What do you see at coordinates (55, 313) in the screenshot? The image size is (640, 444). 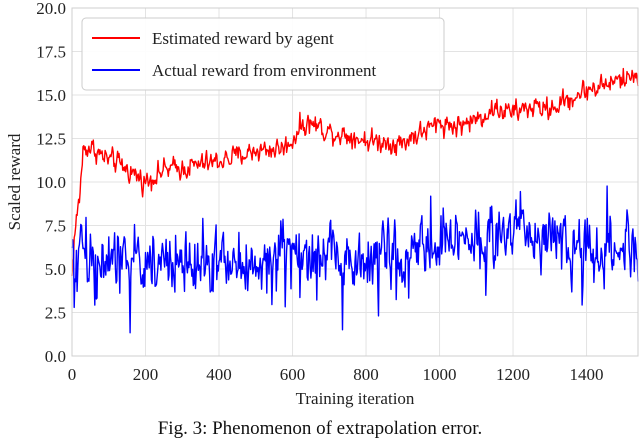 I see `y-tick-label: 2.5` at bounding box center [55, 313].